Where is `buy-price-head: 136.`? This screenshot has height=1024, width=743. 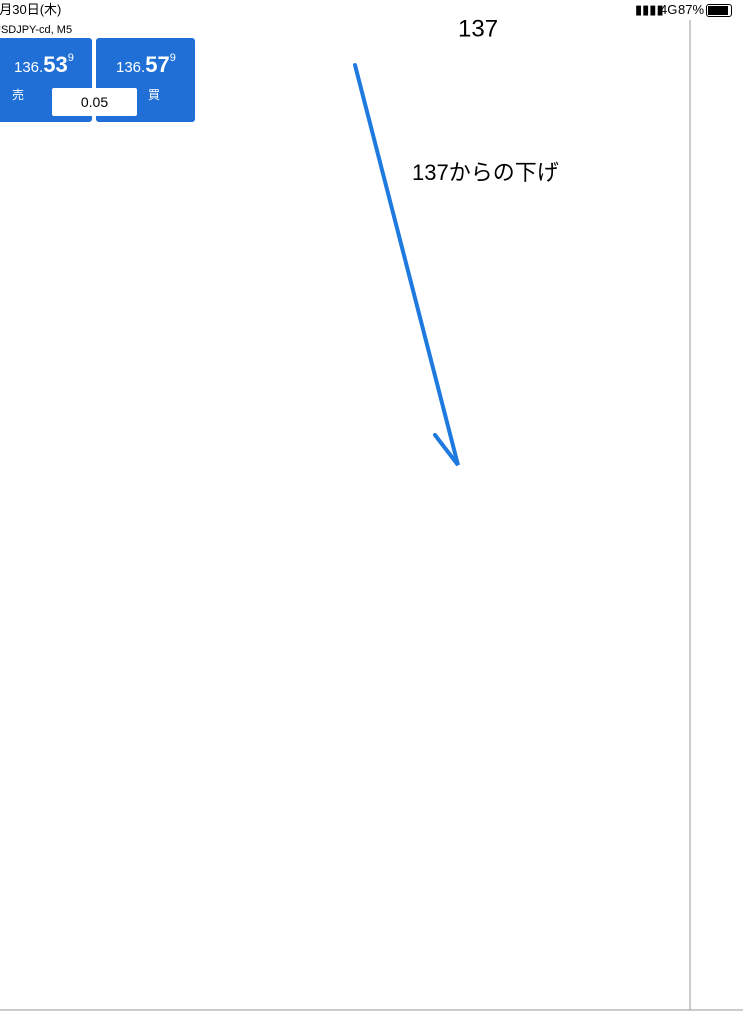
buy-price-head: 136. is located at coordinates (131, 67).